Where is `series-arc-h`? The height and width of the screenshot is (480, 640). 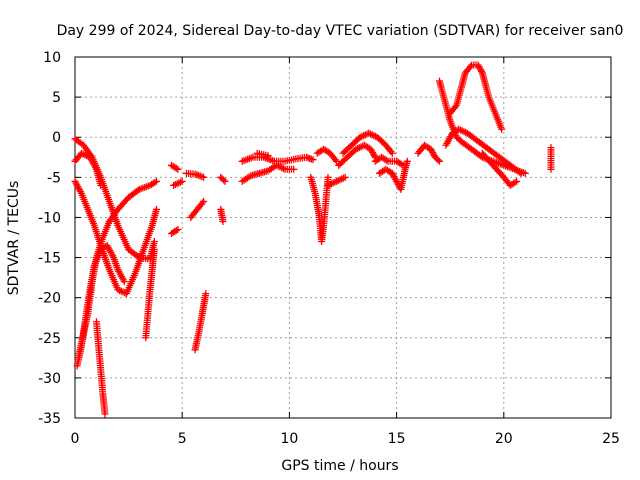
series-arc-h is located at coordinates (174, 167).